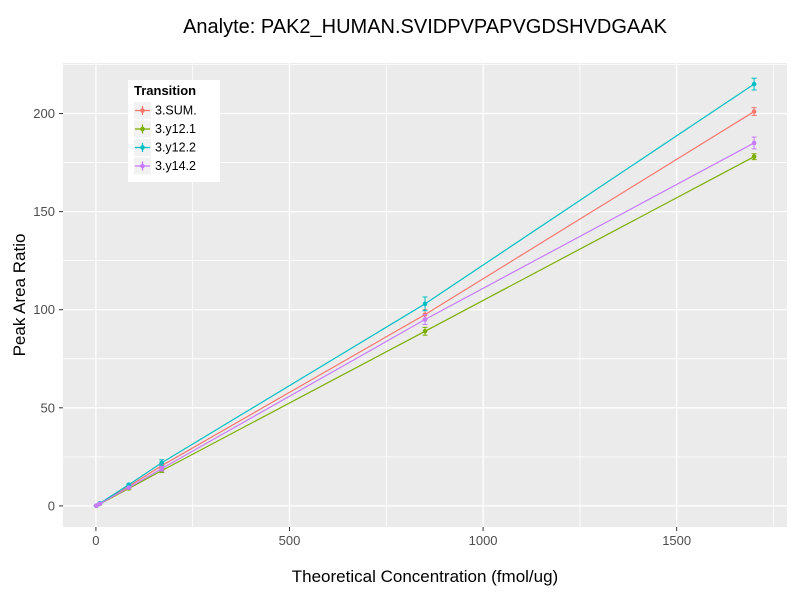 The height and width of the screenshot is (600, 800). I want to click on x-tick-label: 1000, so click(483, 540).